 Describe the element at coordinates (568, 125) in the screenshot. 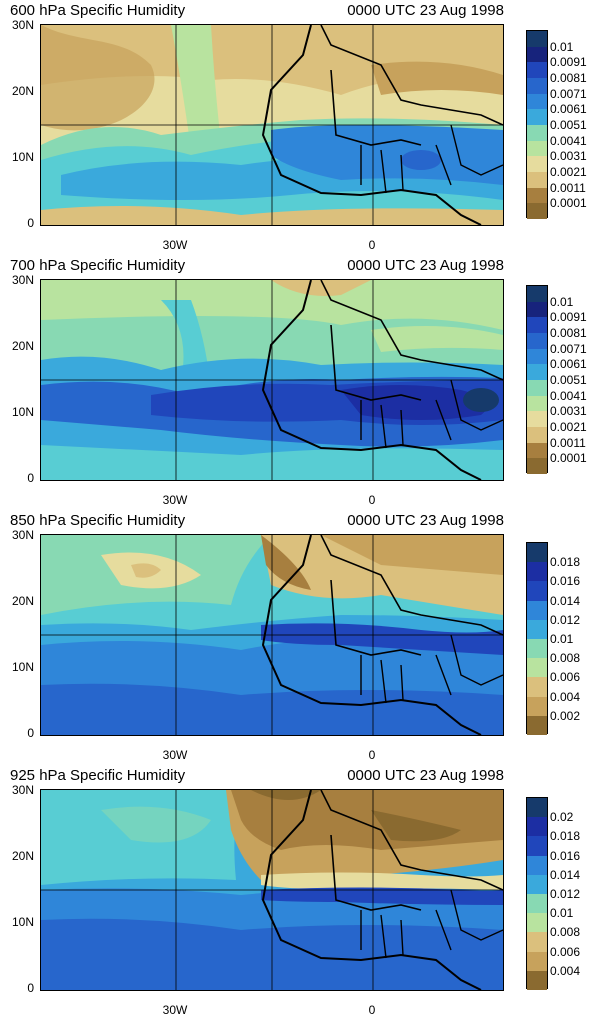

I see `colorbar-label: 0.0051` at that location.